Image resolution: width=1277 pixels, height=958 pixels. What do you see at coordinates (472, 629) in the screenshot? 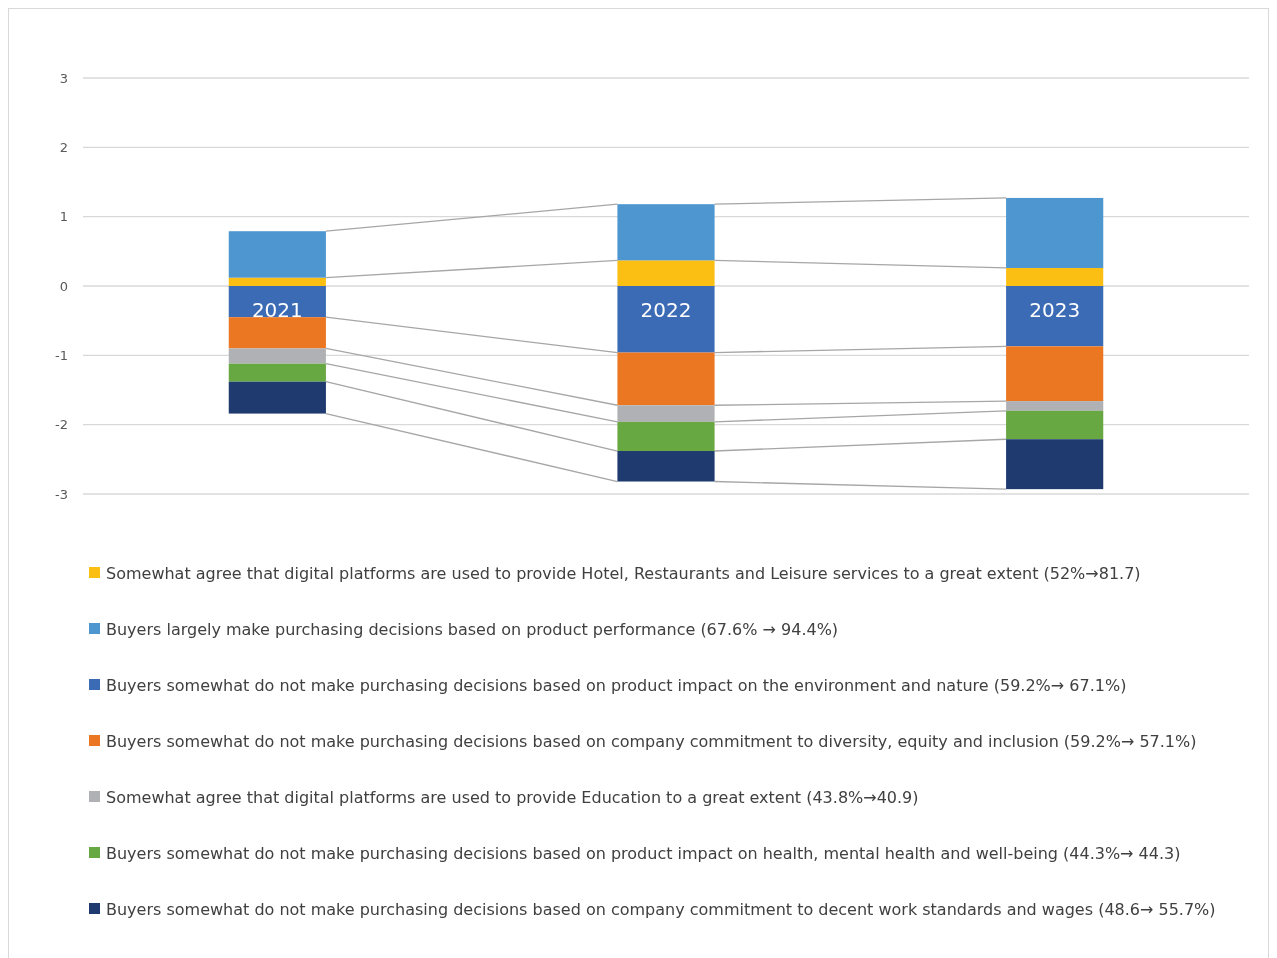
I see `legend-label: Buyers largely make purchasing decisions based on product performance (67.6% → 94.4%)` at bounding box center [472, 629].